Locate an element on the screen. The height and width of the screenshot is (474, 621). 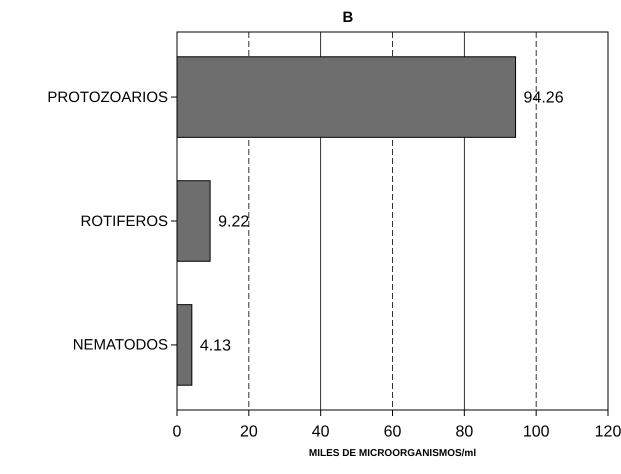
y-tick-label: NEMATODOS is located at coordinates (120, 345).